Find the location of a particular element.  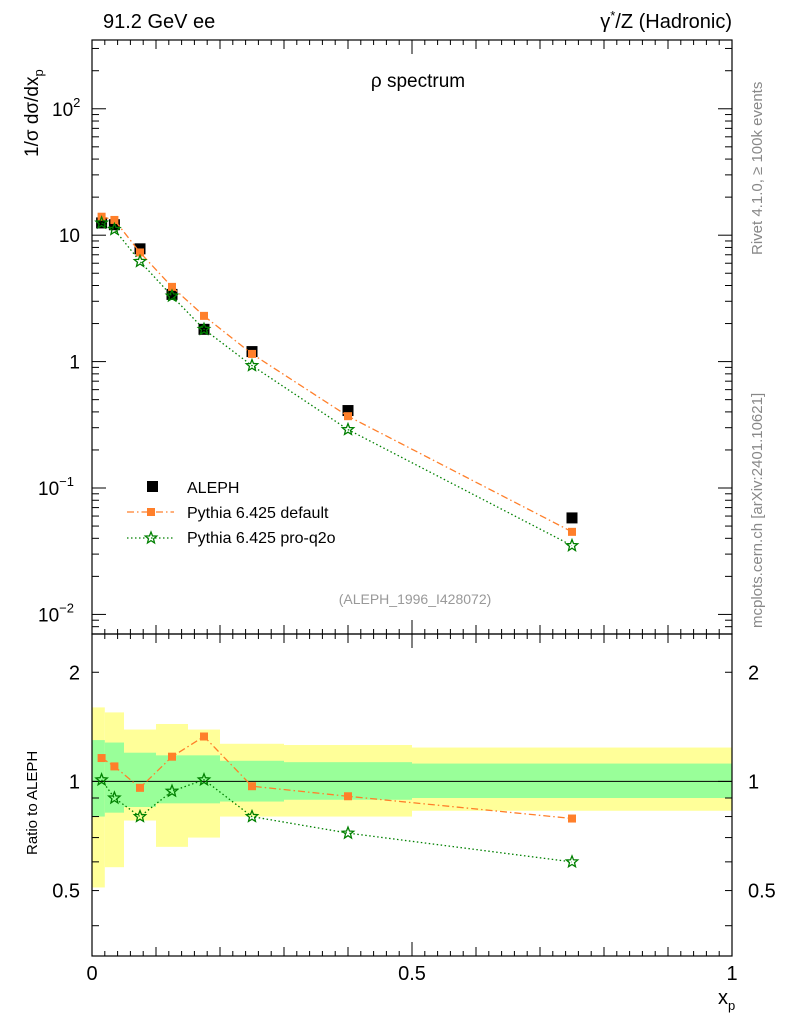

x-axis-label: xp is located at coordinates (726, 1000).